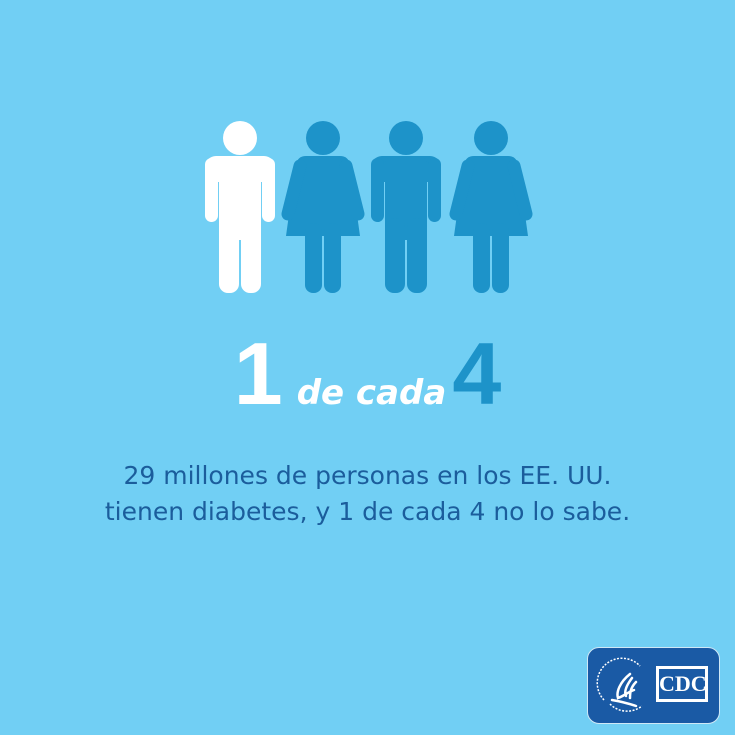 This screenshot has width=735, height=735. What do you see at coordinates (367, 475) in the screenshot?
I see `body-line-1: 29 millones de personas en los EE. UU.` at bounding box center [367, 475].